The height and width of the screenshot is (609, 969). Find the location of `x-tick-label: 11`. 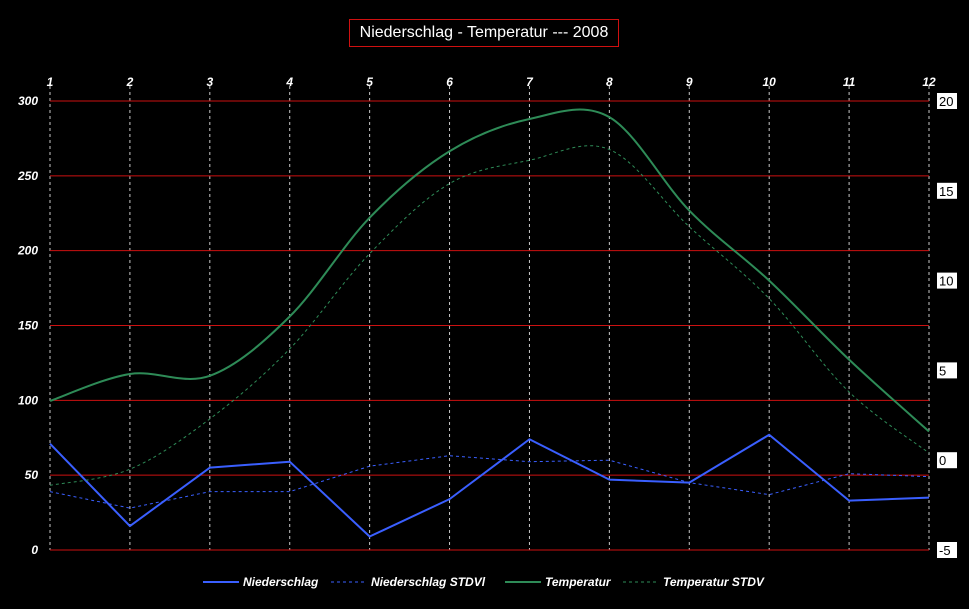

x-tick-label: 11 is located at coordinates (849, 82).